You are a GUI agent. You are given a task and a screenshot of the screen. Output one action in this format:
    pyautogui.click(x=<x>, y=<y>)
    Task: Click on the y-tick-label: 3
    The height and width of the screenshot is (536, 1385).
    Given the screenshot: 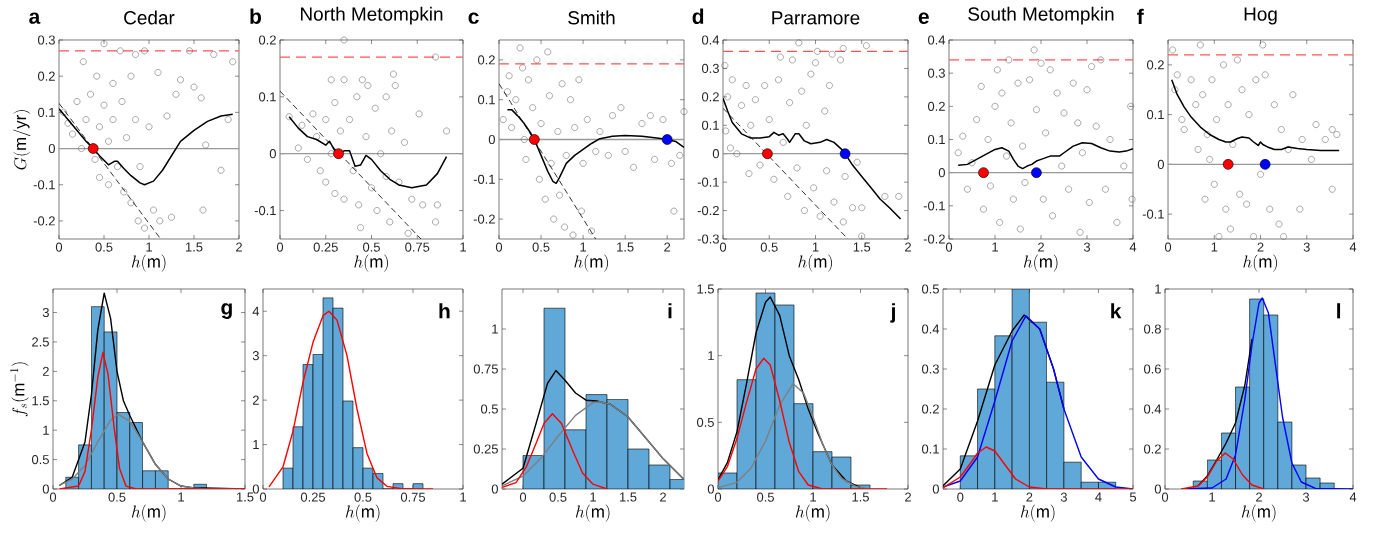 What is the action you would take?
    pyautogui.click(x=45, y=312)
    